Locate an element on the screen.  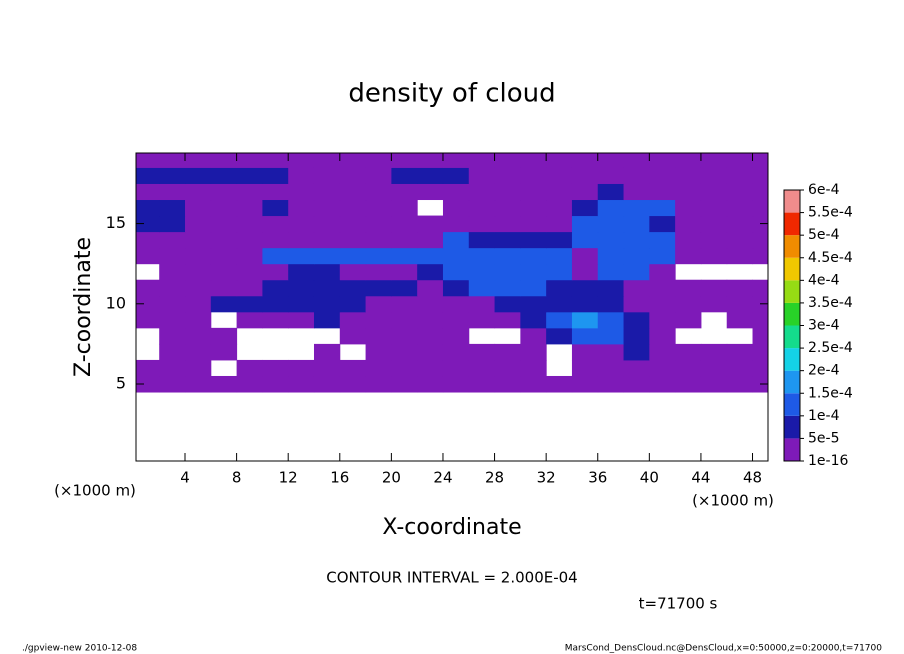
colorbar-label: 2e-4 is located at coordinates (824, 371).